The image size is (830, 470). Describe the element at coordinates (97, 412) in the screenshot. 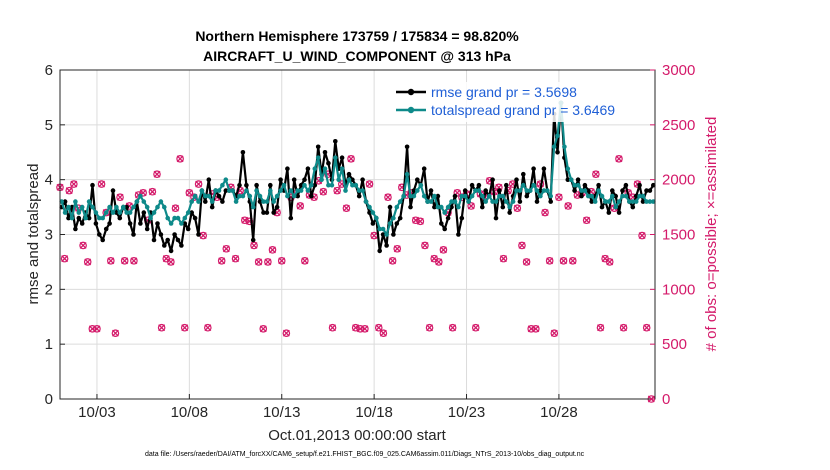

I see `x-tick-label: 10/03` at that location.